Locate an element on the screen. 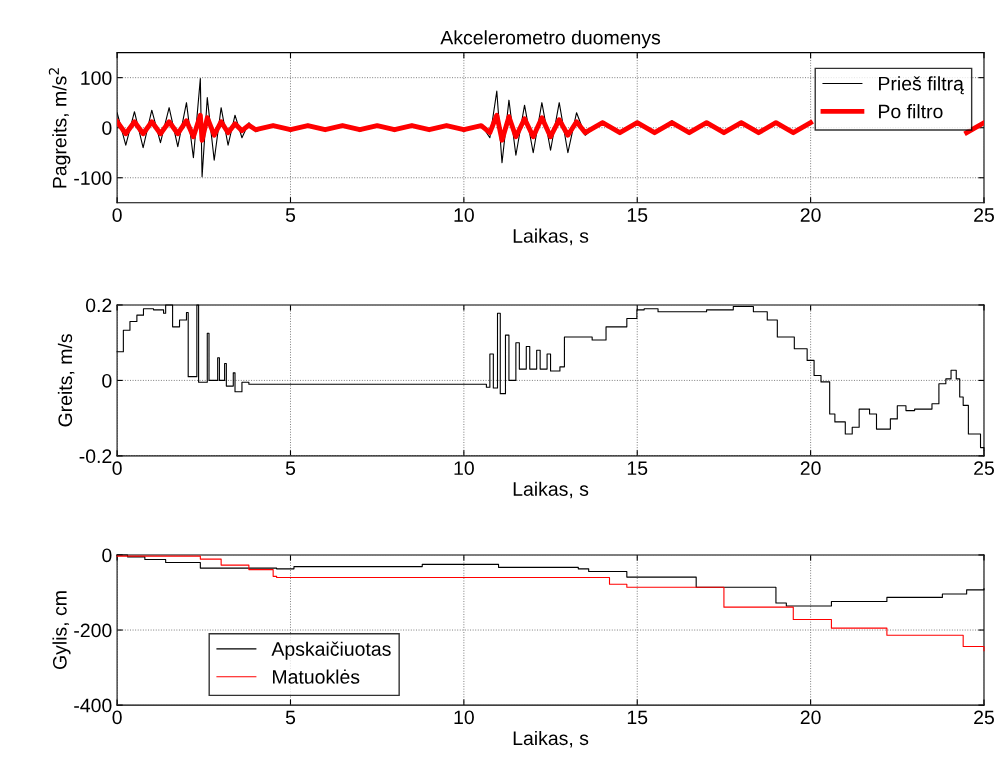 Image resolution: width=1001 pixels, height=774 pixels. y-axis-title: Greits, m/s is located at coordinates (66, 380).